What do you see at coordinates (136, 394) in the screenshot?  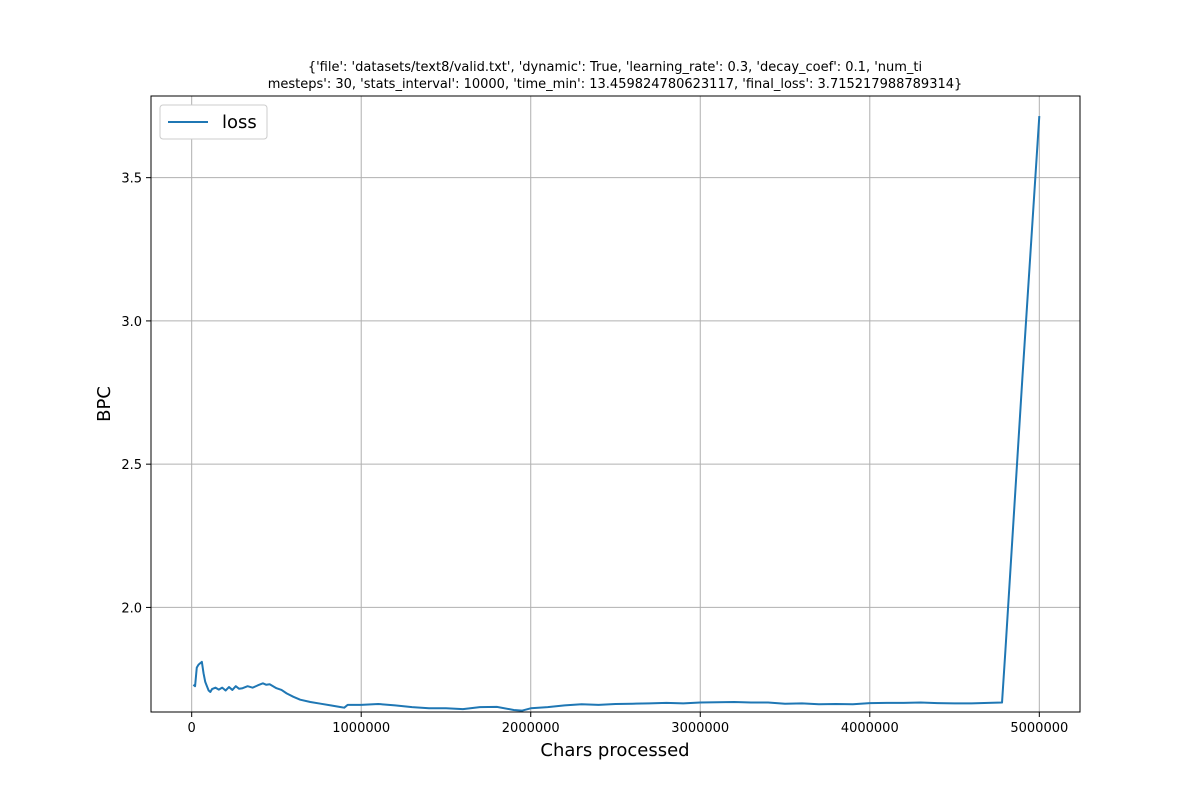 I see `y-axis-ticks: 2.0 2.5 3.0 3.5` at bounding box center [136, 394].